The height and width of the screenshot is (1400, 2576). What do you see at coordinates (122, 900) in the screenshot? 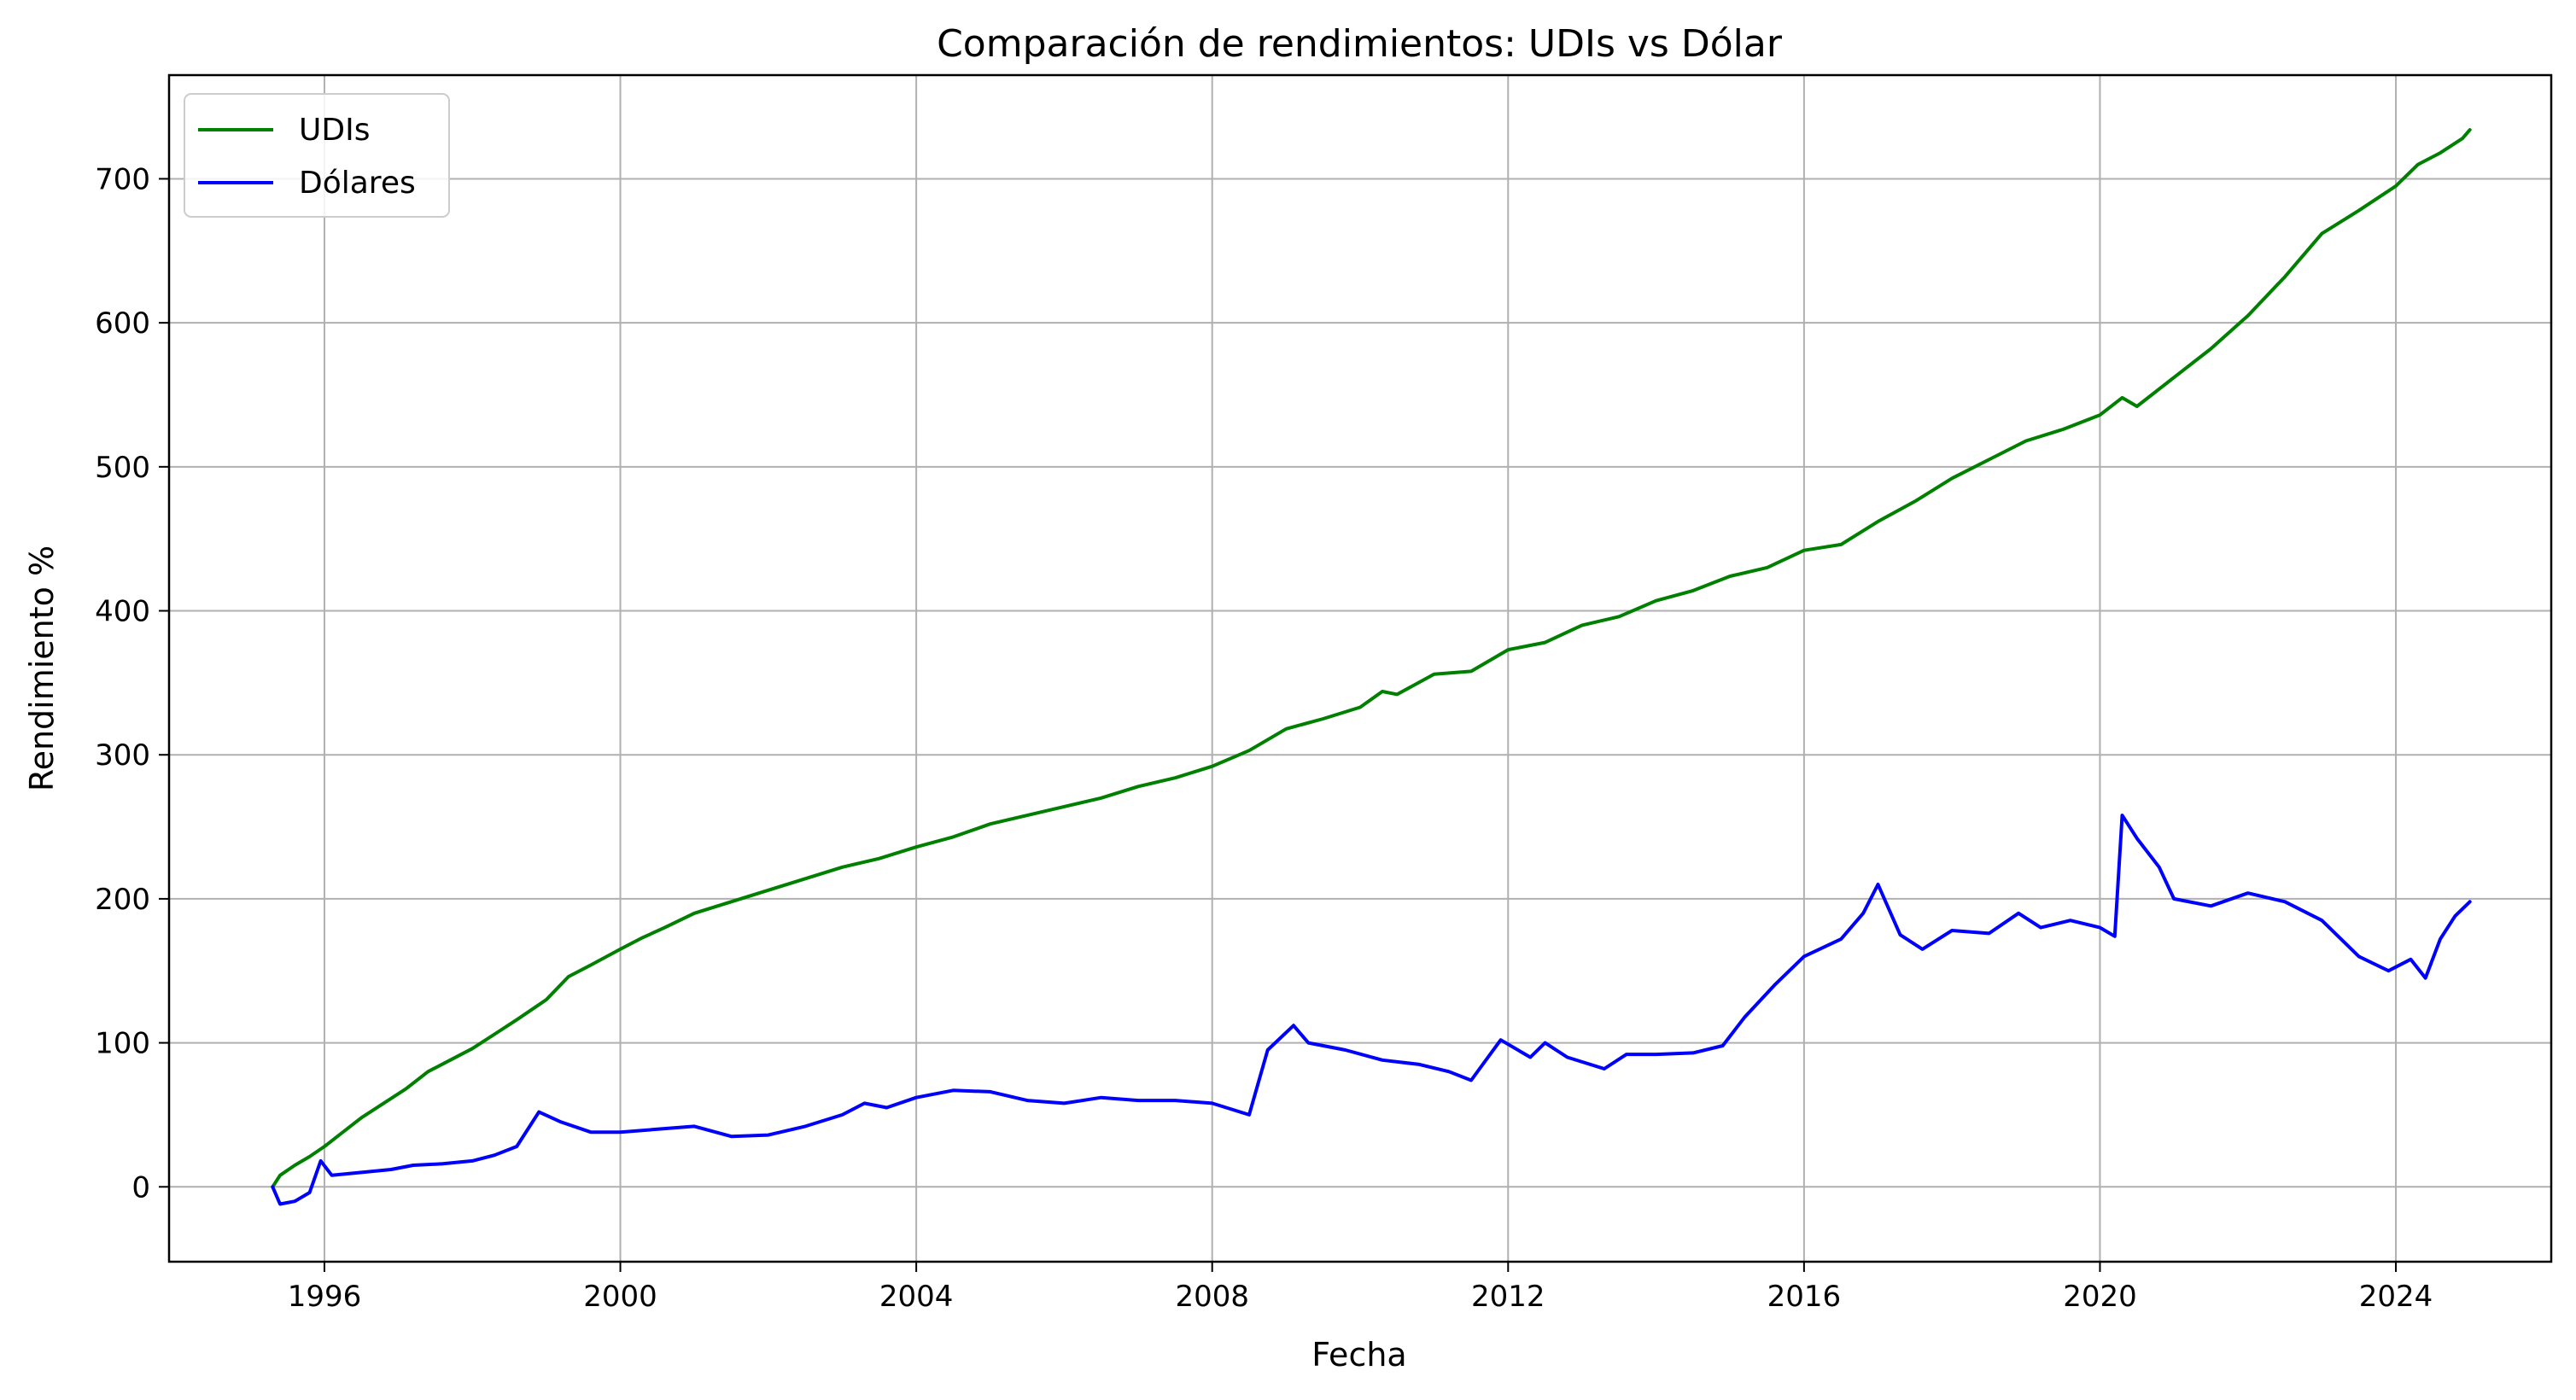
I see `y-tick-label: 200` at bounding box center [122, 900].